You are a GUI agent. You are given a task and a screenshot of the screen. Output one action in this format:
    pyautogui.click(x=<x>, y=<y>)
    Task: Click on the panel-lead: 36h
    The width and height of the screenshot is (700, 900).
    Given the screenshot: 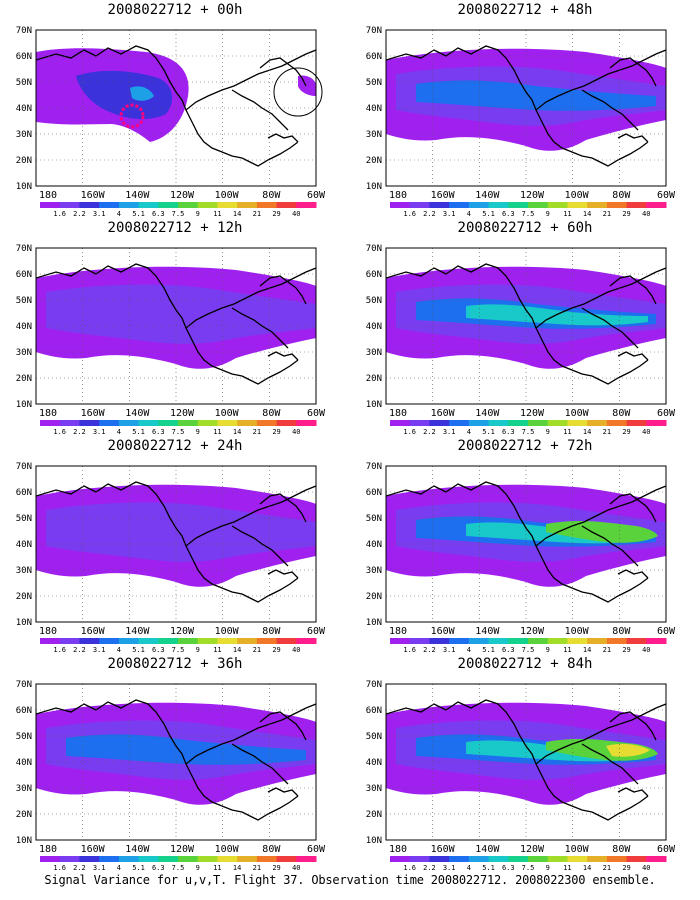 What is the action you would take?
    pyautogui.click(x=230, y=664)
    